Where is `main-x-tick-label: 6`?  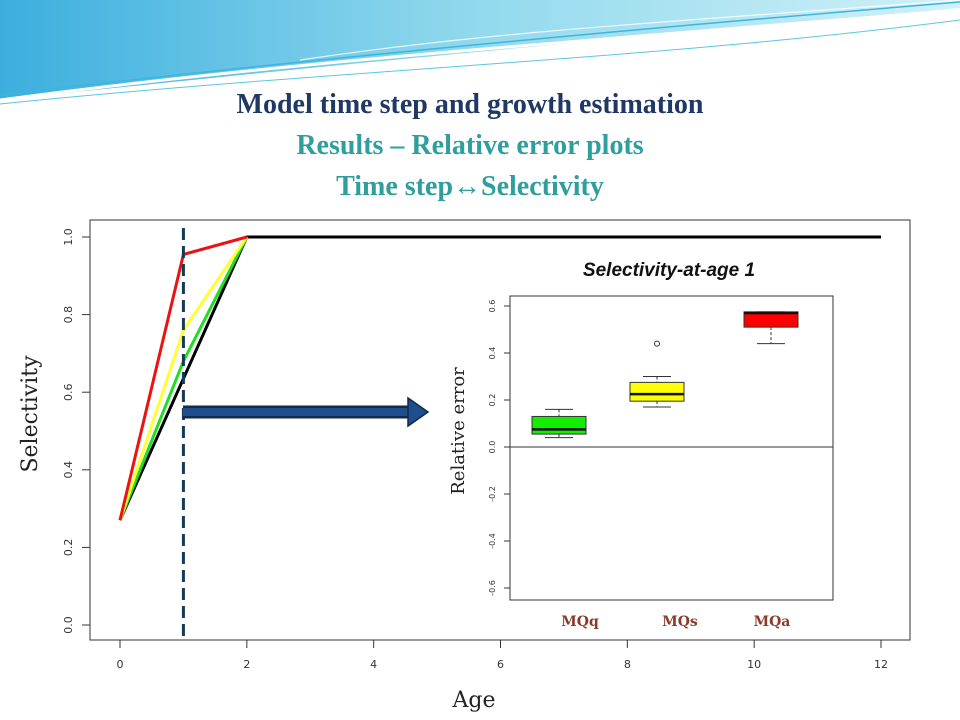
main-x-tick-label: 6 is located at coordinates (500, 664).